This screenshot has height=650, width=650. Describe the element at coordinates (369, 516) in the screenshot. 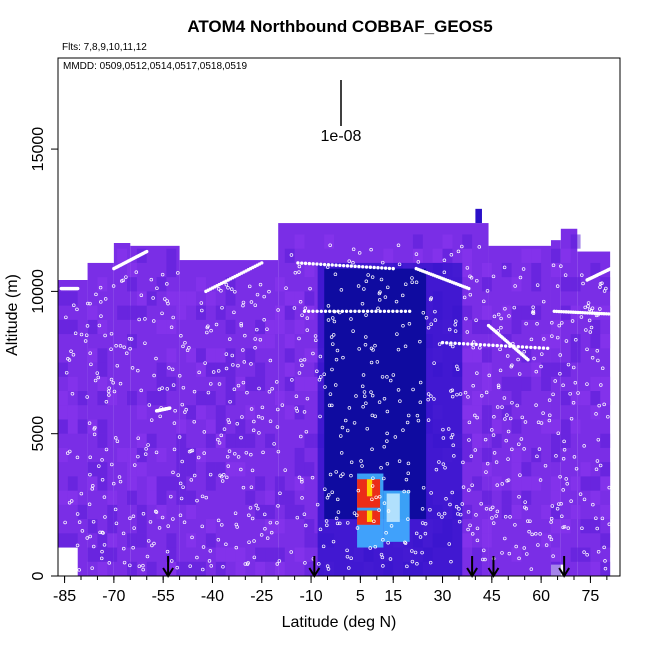

I see `enhancement-core` at that location.